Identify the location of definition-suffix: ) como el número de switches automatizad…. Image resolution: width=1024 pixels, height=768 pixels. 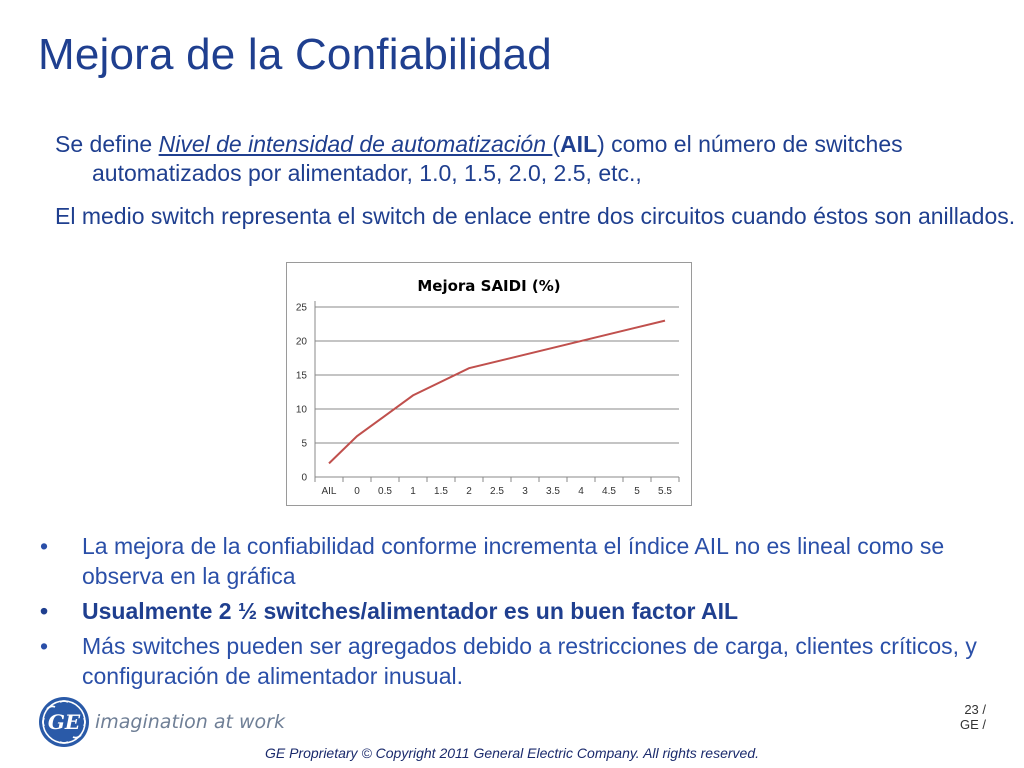
(497, 158).